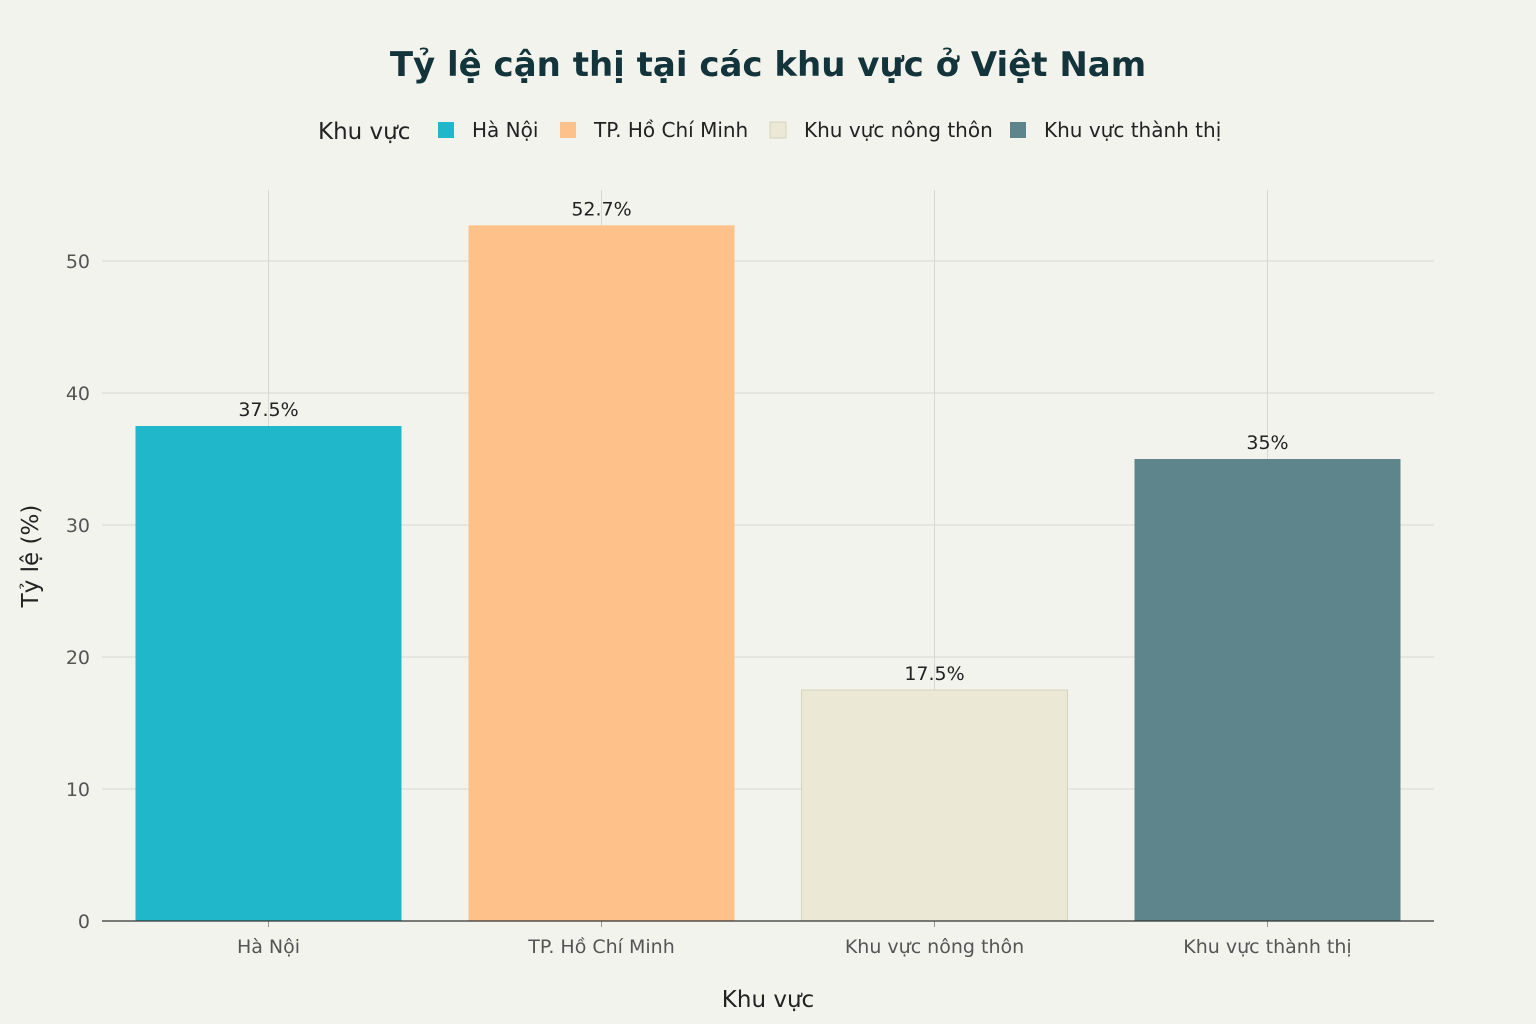 The image size is (1536, 1024). I want to click on legend-label: Hà Nội, so click(505, 130).